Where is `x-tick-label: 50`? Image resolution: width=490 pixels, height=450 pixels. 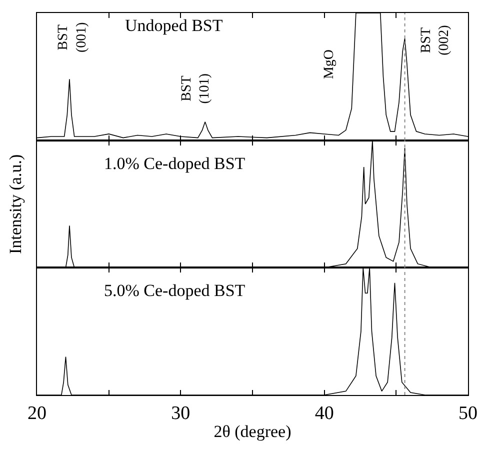
x-tick-label: 50 is located at coordinates (468, 413).